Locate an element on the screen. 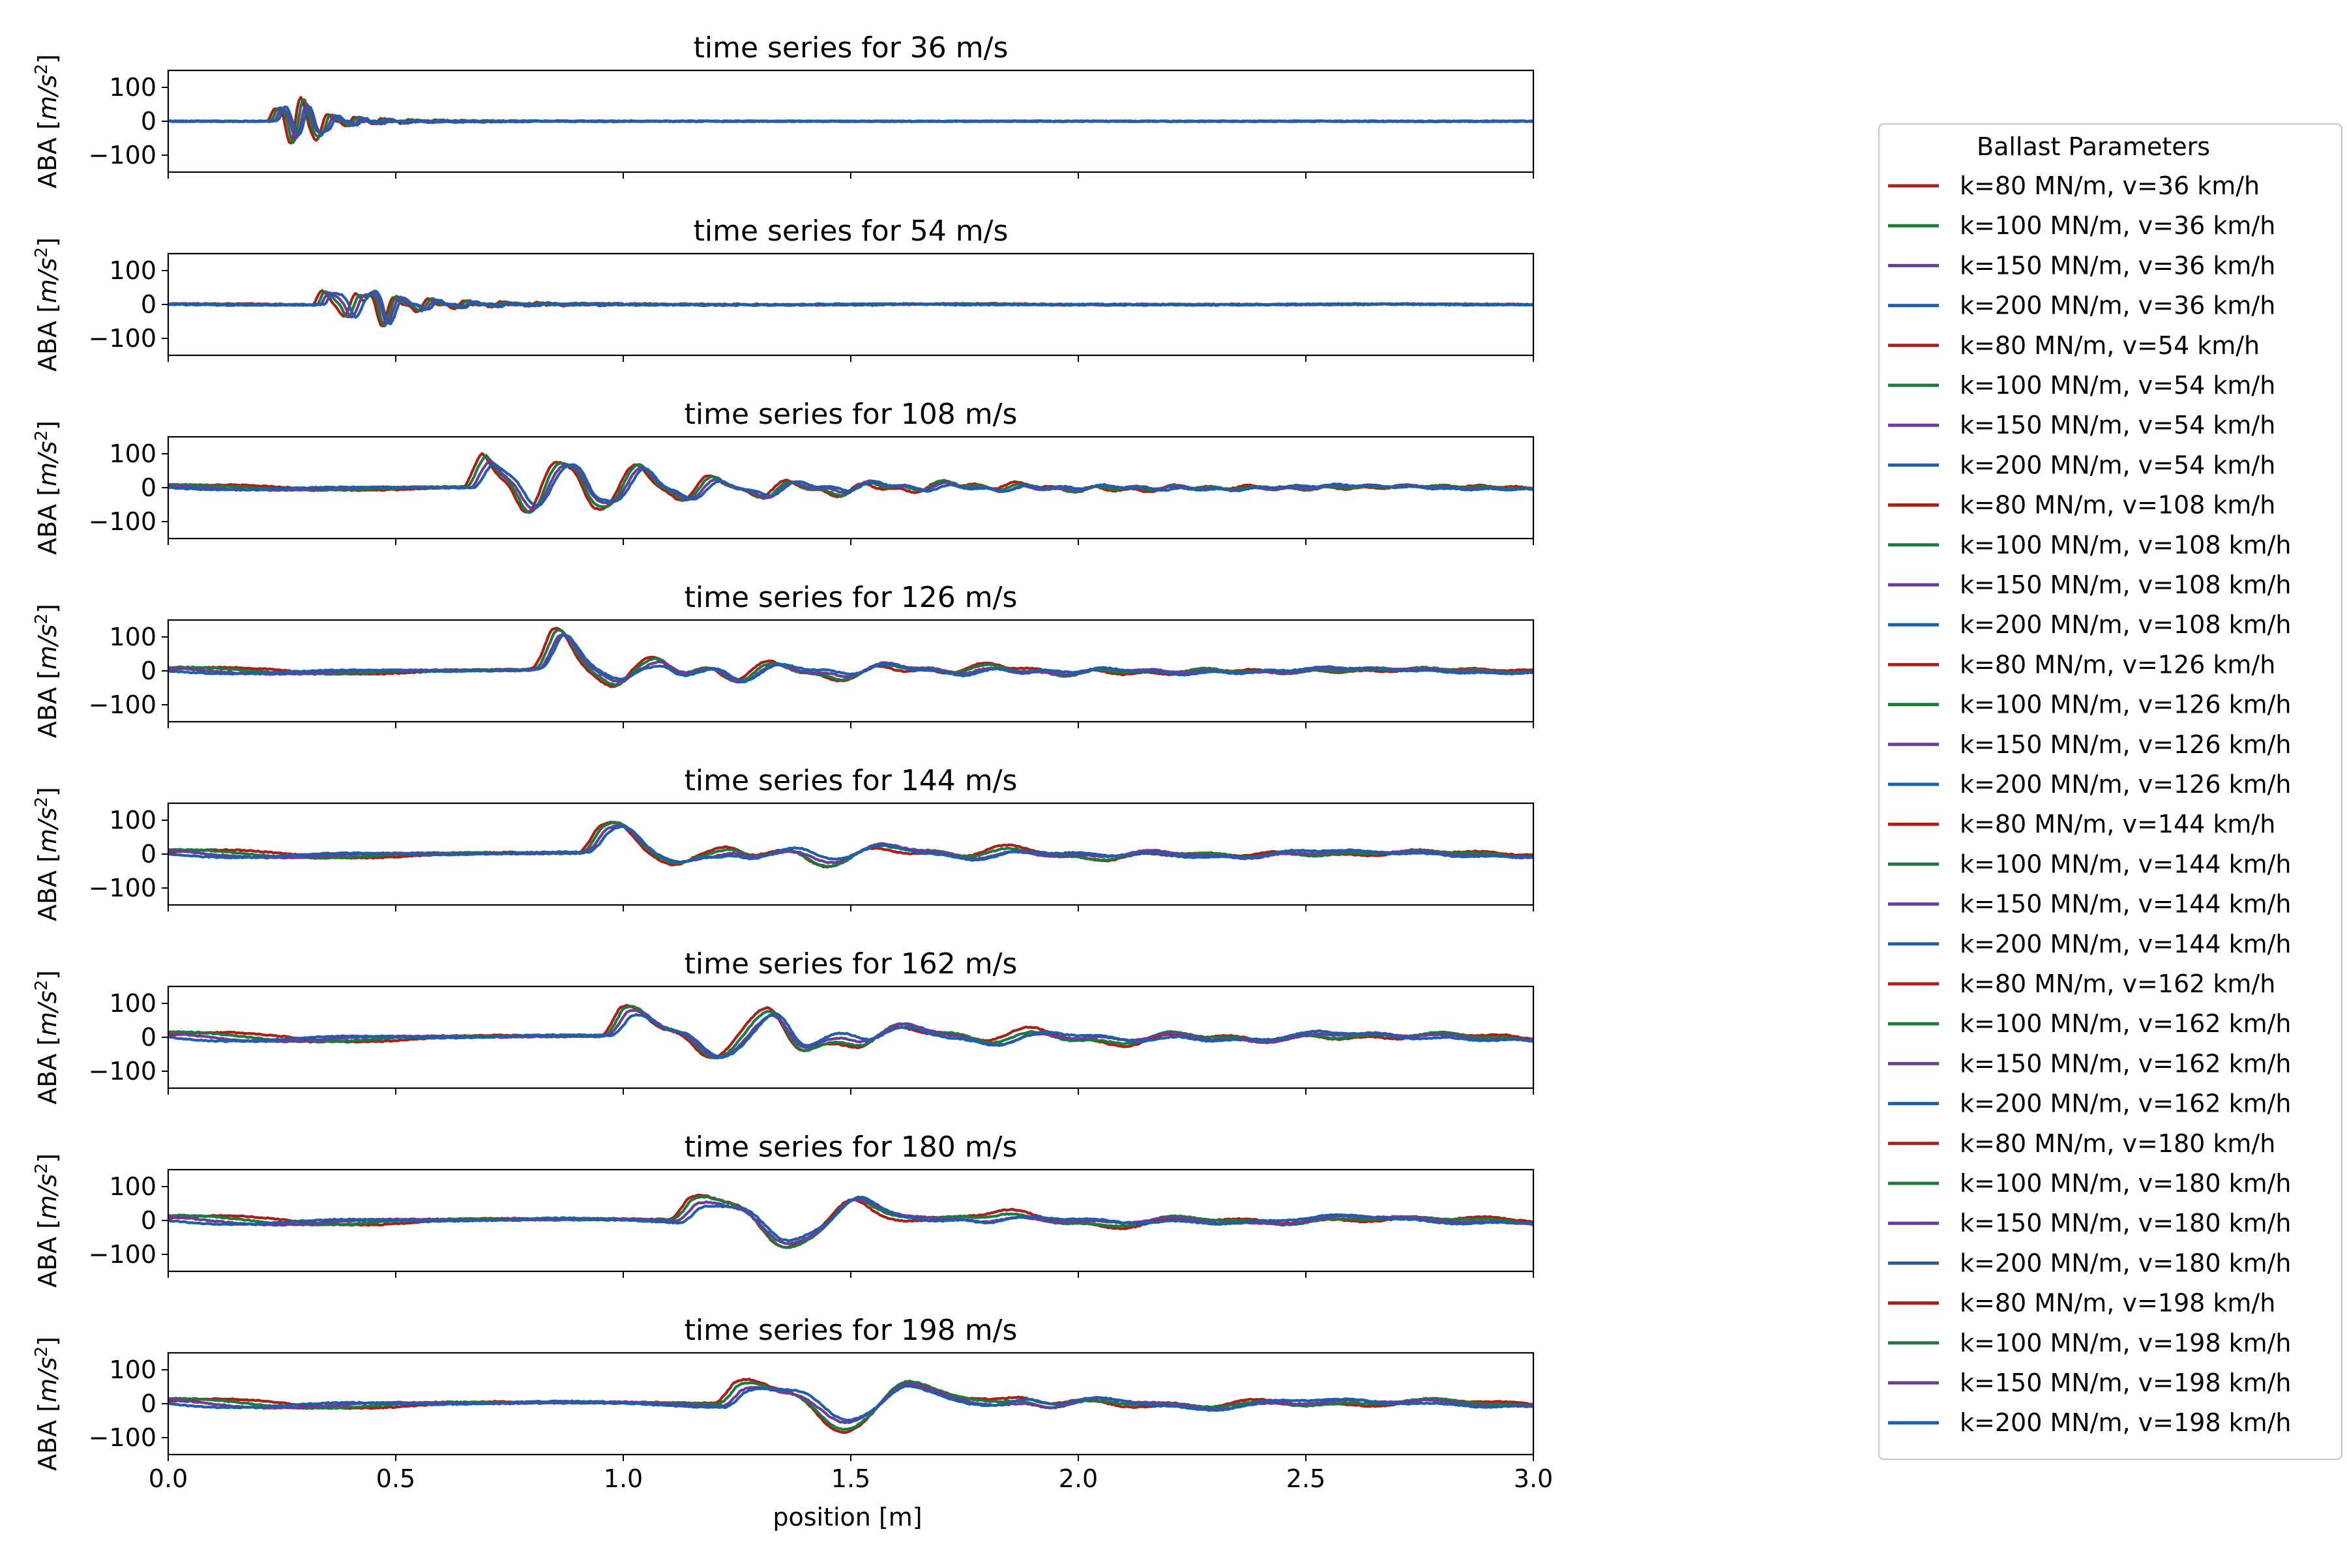 This screenshot has width=2347, height=1568. legend-label: k=150 MN/m, v=162 km/h is located at coordinates (2126, 1063).